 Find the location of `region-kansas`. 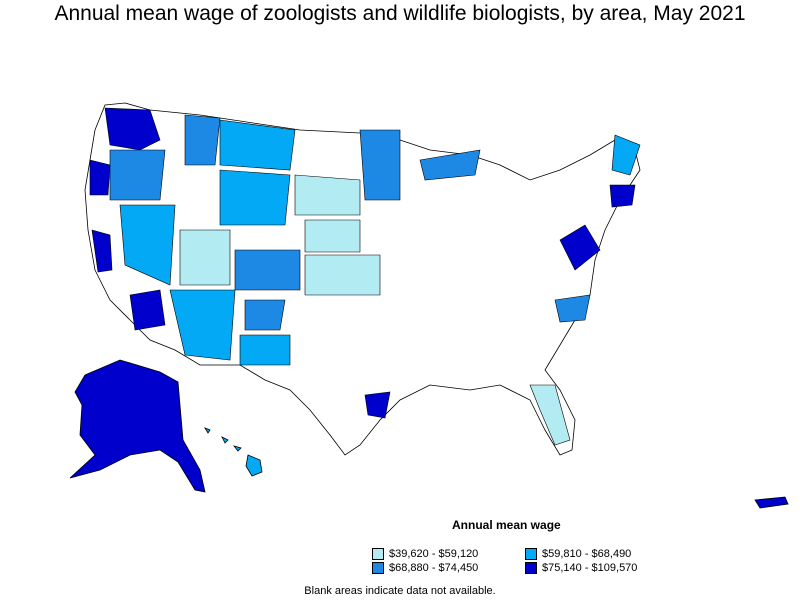

region-kansas is located at coordinates (342, 275).